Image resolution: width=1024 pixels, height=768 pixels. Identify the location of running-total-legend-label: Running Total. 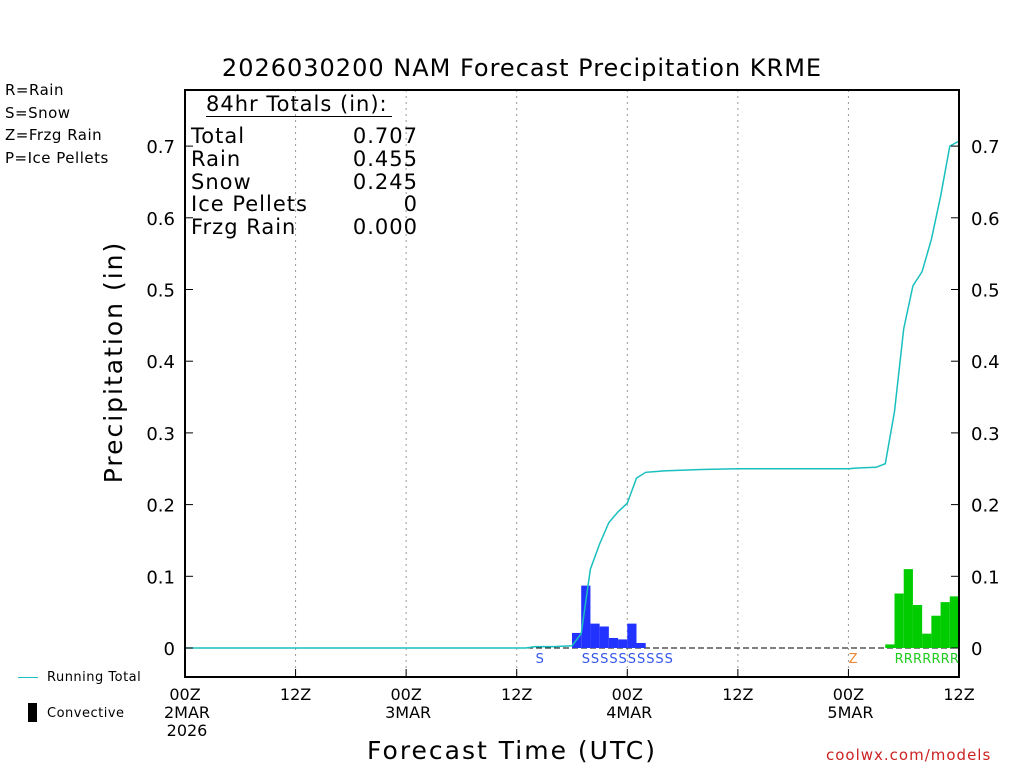
(94, 677).